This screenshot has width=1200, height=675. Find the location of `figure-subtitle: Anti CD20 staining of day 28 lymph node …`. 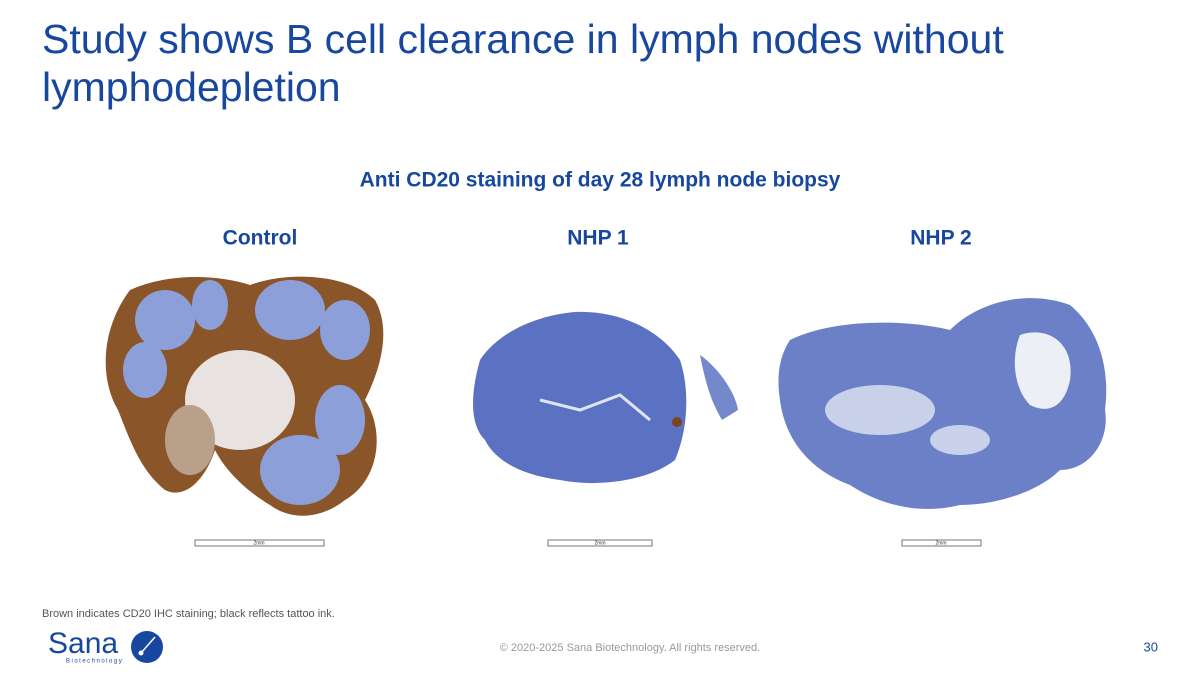

figure-subtitle: Anti CD20 staining of day 28 lymph node … is located at coordinates (600, 180).